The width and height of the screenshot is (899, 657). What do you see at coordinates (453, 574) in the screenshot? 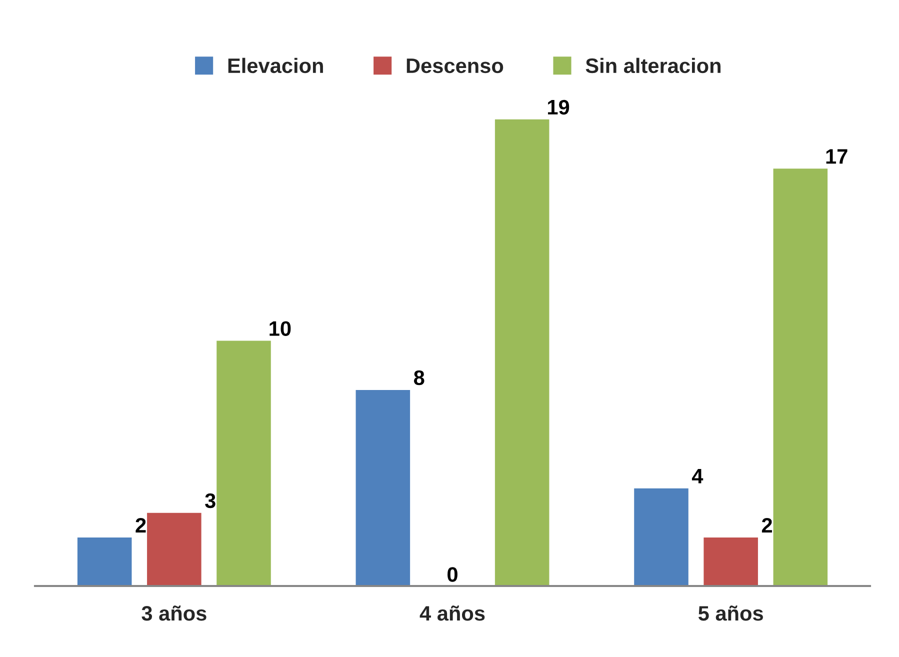
I see `data-label: 0` at bounding box center [453, 574].